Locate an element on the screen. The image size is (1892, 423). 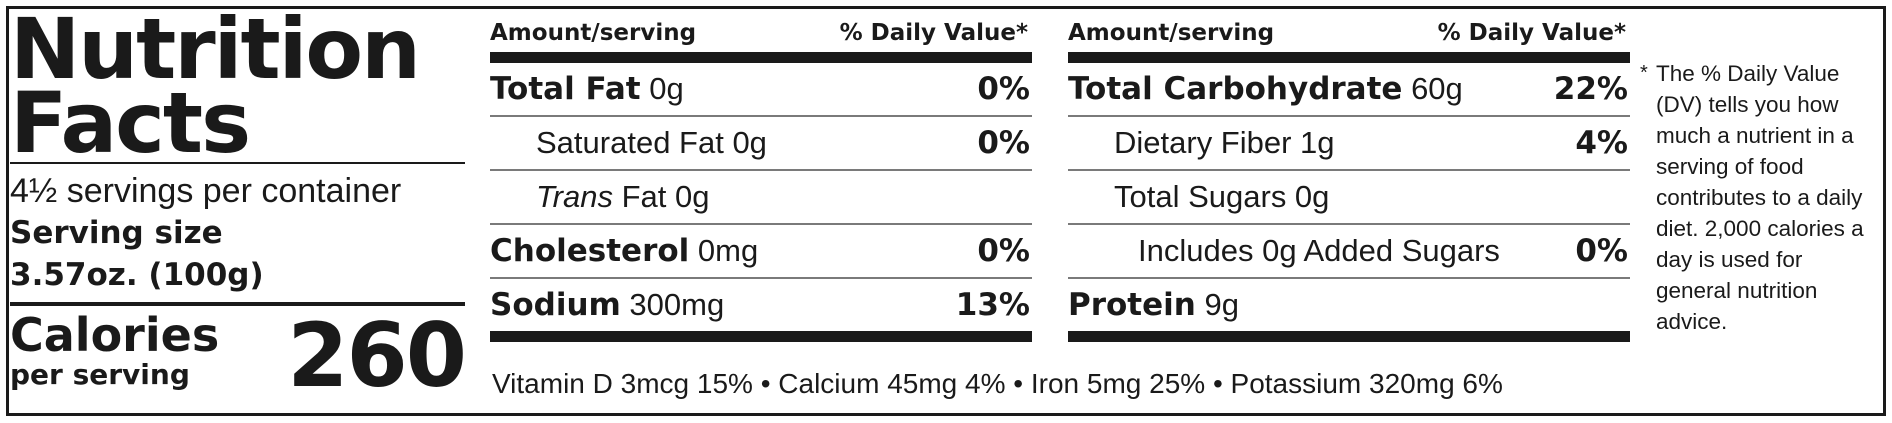
nutrient-row-total-carbohydrate: Total Carbohydrate 60g 22% is located at coordinates (1349, 90).